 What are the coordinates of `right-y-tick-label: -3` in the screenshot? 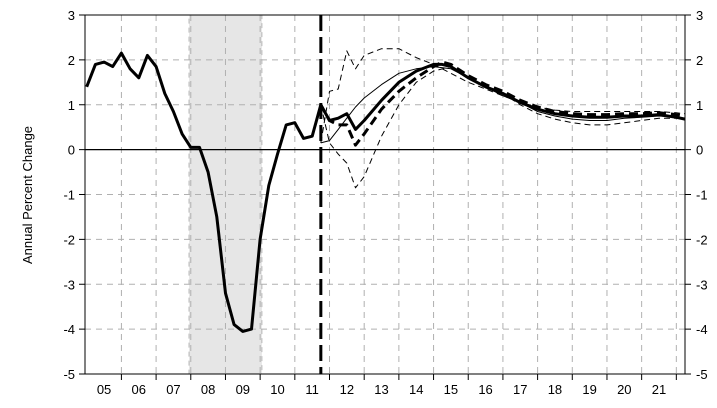 It's located at (702, 284).